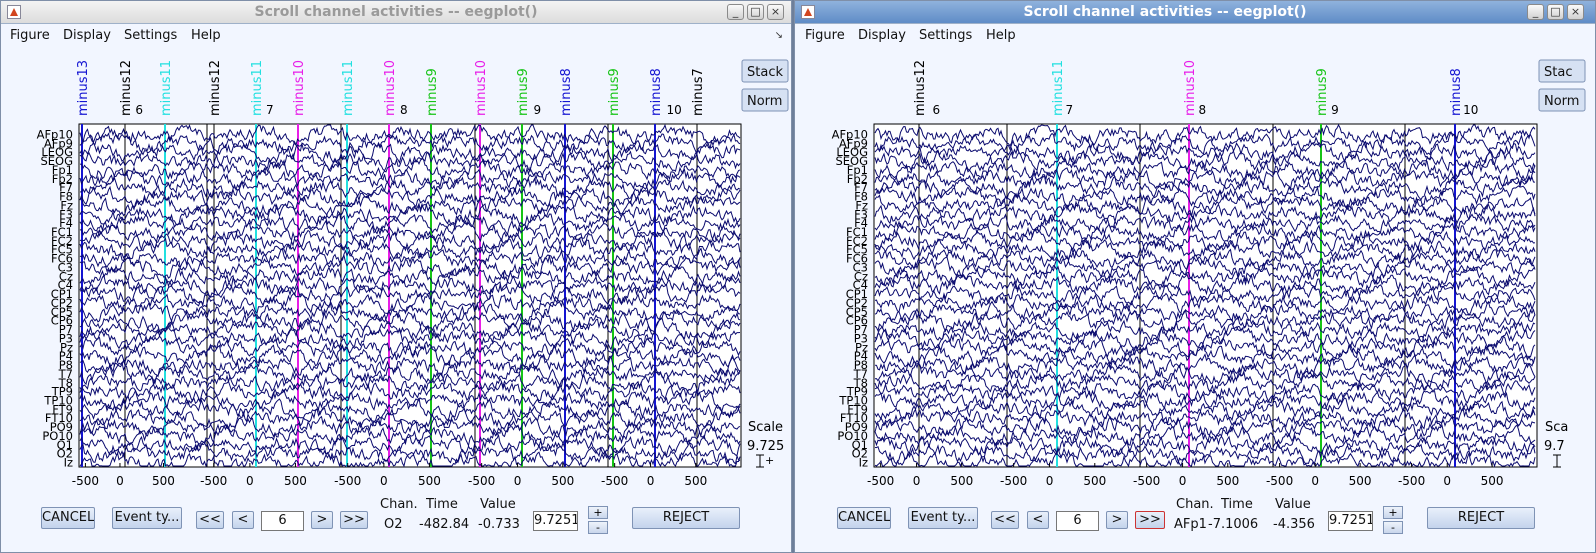 Image resolution: width=1596 pixels, height=553 pixels. Describe the element at coordinates (1558, 72) in the screenshot. I see `stack-button-label: Stac` at that location.